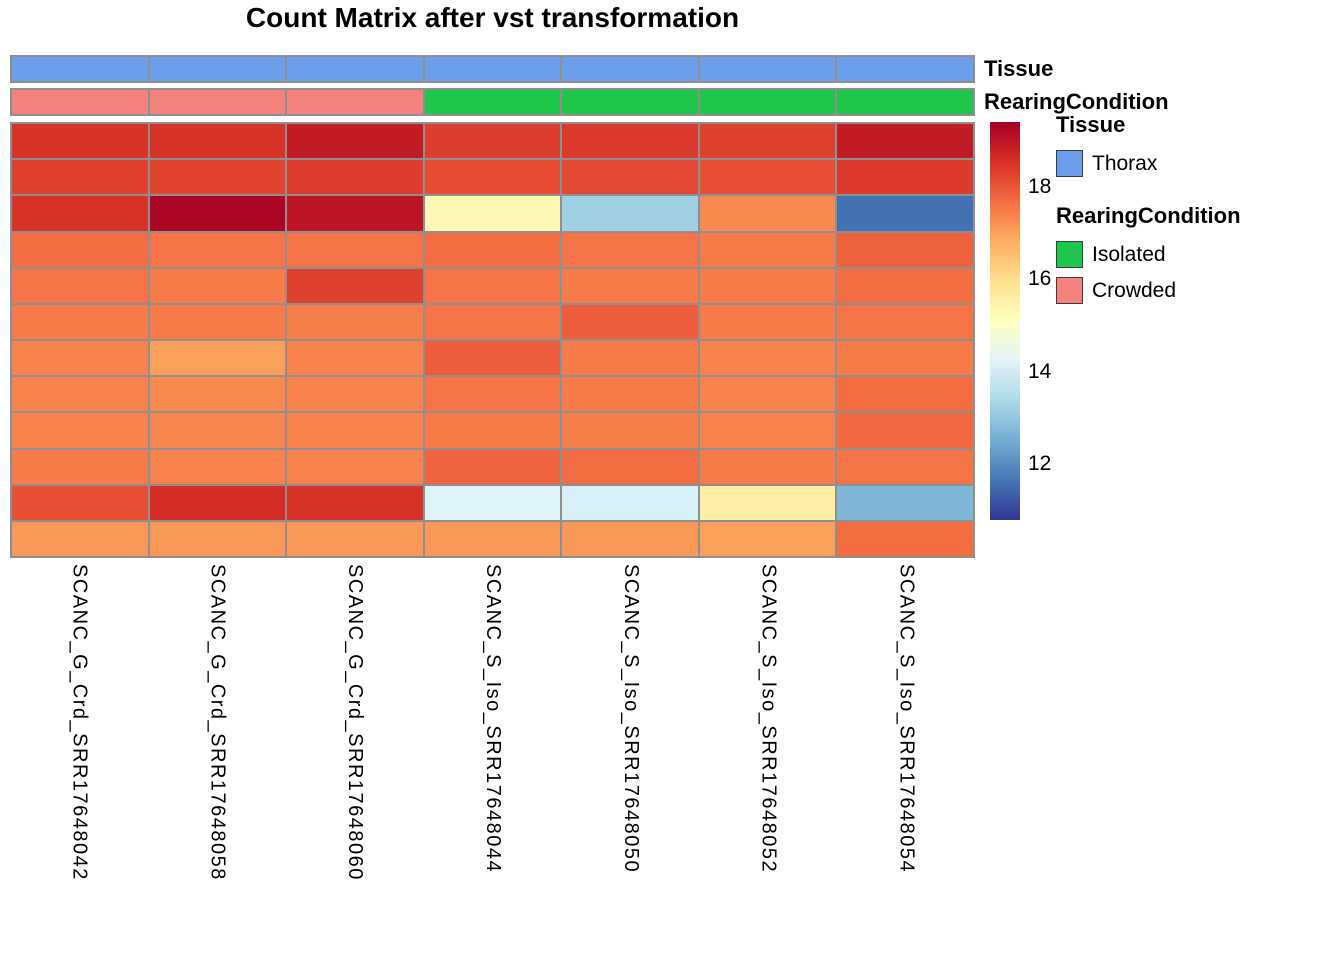  I want to click on column-label: SCANC_G_Crd_SRR17648042, so click(79, 722).